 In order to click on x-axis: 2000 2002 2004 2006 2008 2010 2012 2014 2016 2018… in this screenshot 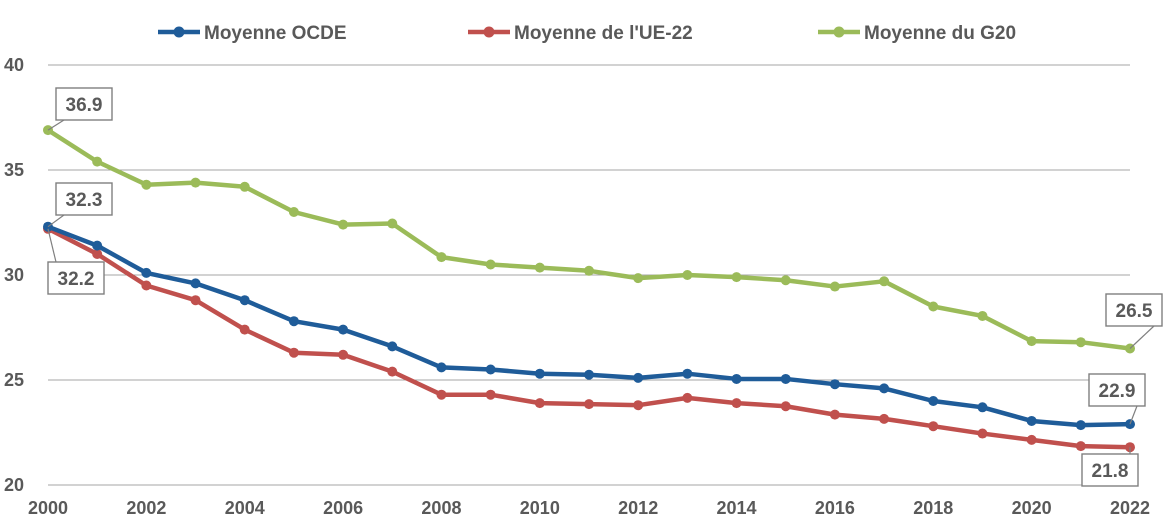, I will do `click(589, 508)`.